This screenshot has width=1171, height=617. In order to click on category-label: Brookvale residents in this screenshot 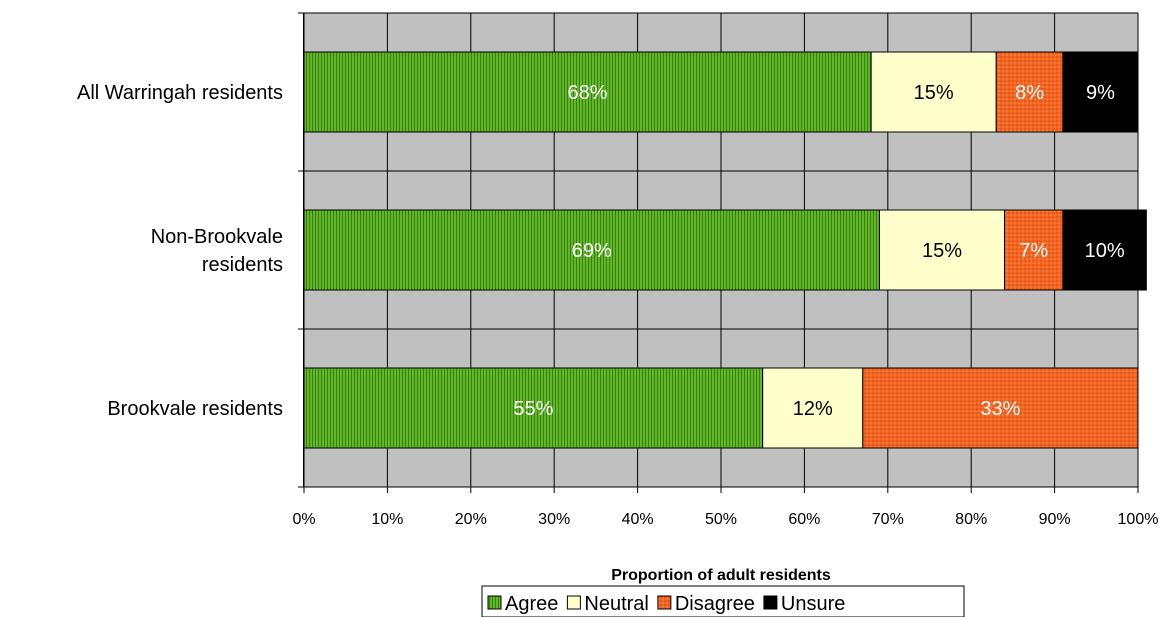, I will do `click(195, 409)`.